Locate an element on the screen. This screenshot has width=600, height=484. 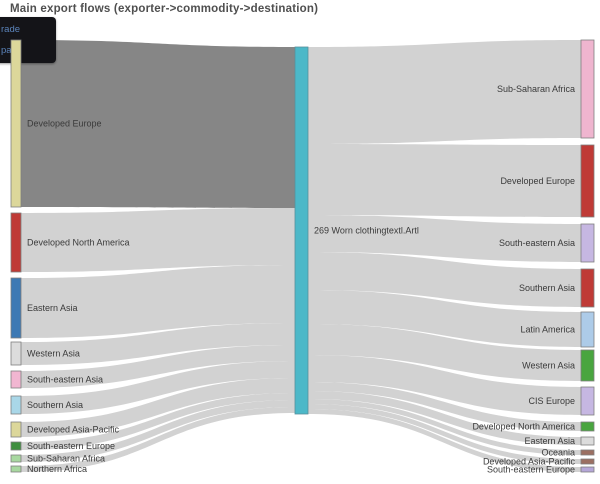
node-label-northern-africa: Northern Africa is located at coordinates (57, 469).